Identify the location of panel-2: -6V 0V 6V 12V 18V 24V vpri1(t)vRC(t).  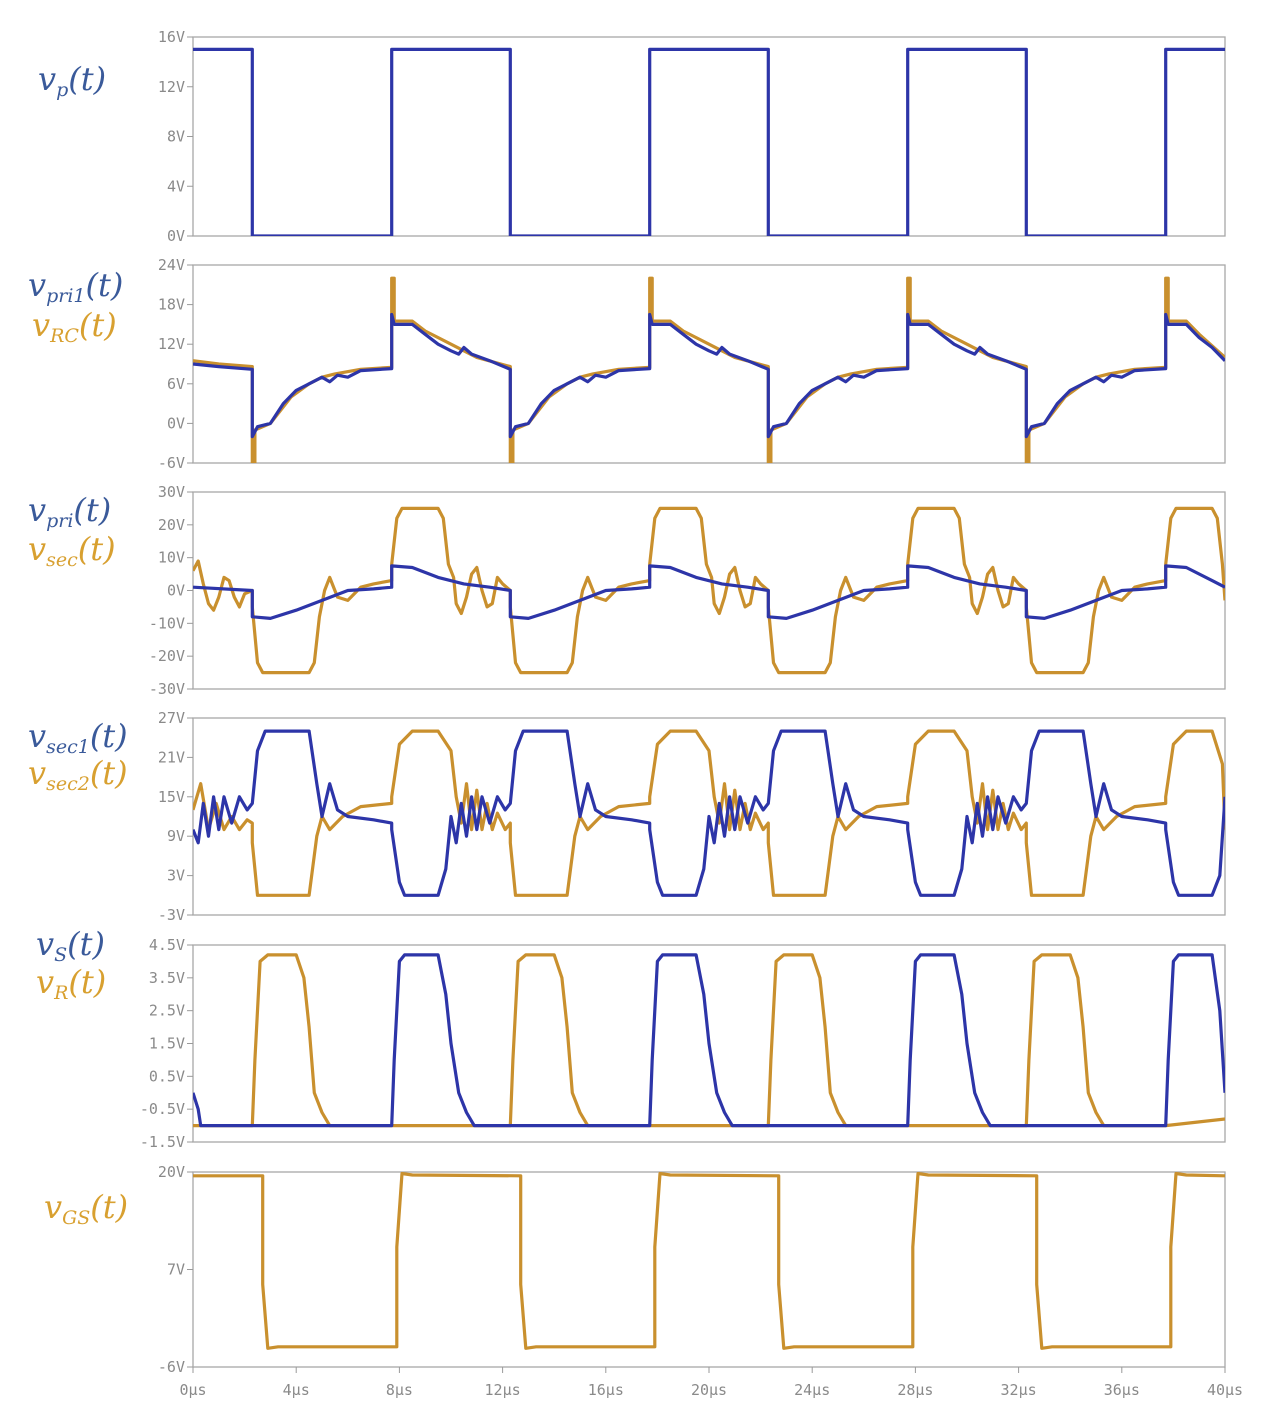
(627, 364).